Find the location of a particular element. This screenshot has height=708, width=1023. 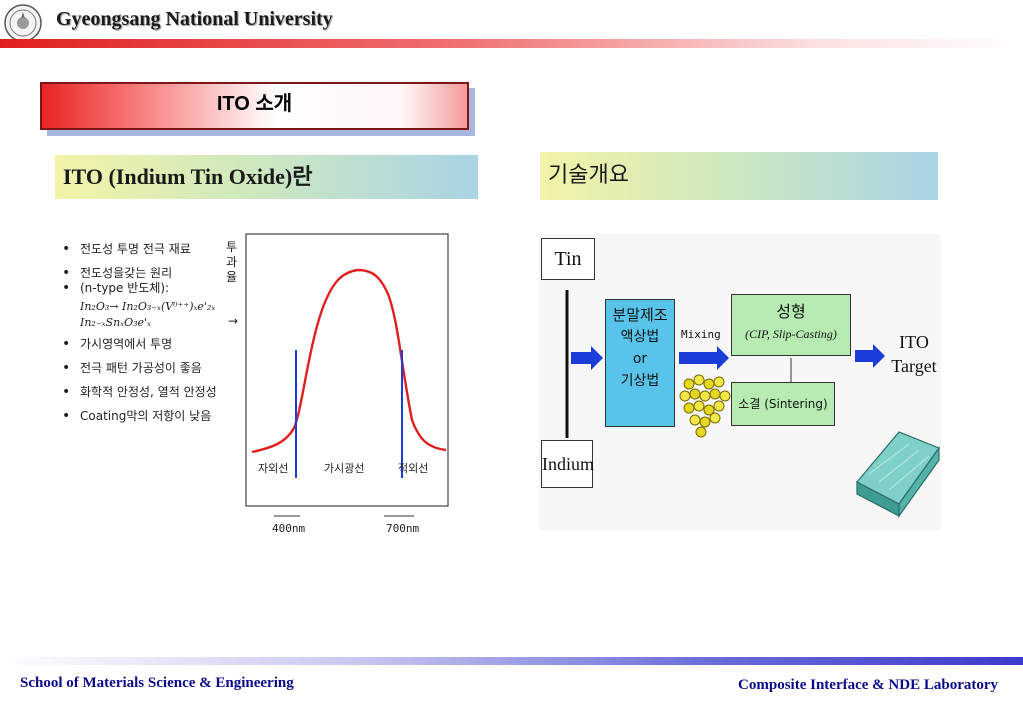

transmittance-curve is located at coordinates (349, 361).